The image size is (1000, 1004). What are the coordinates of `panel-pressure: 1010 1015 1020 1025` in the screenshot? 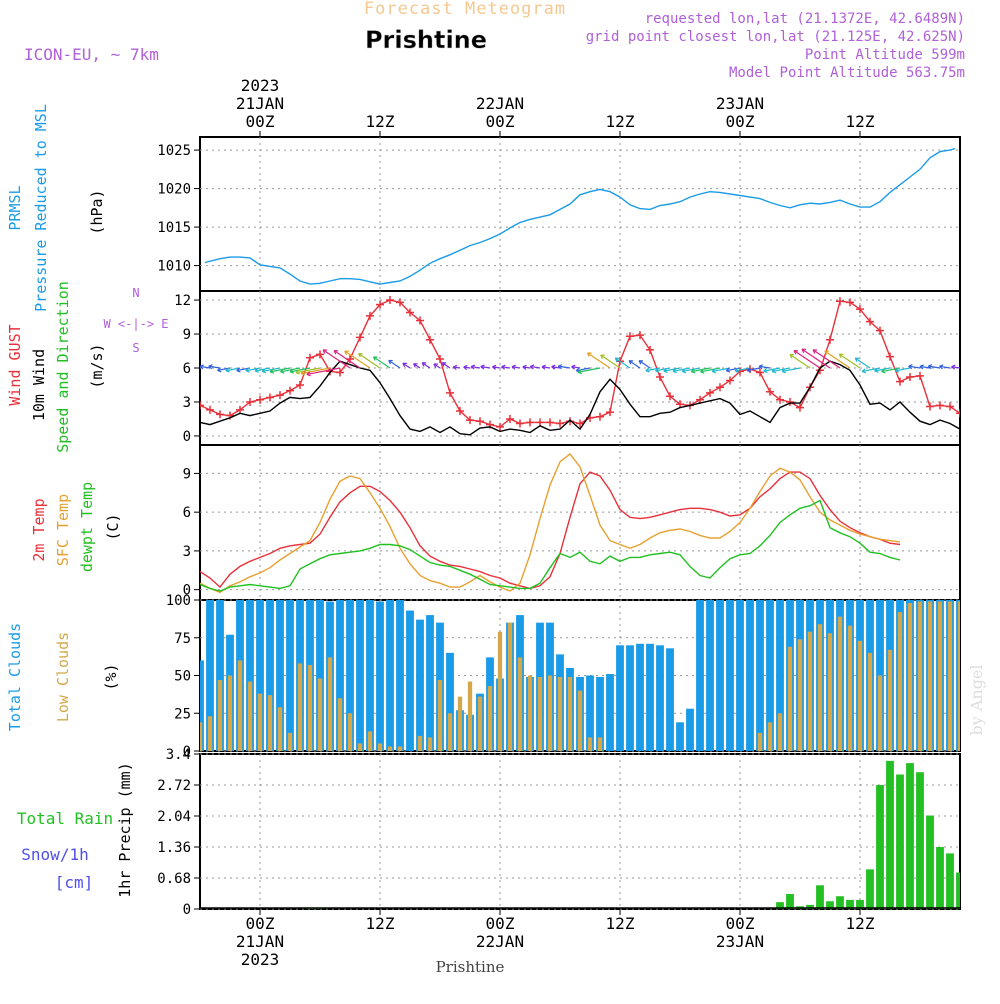 It's located at (559, 214).